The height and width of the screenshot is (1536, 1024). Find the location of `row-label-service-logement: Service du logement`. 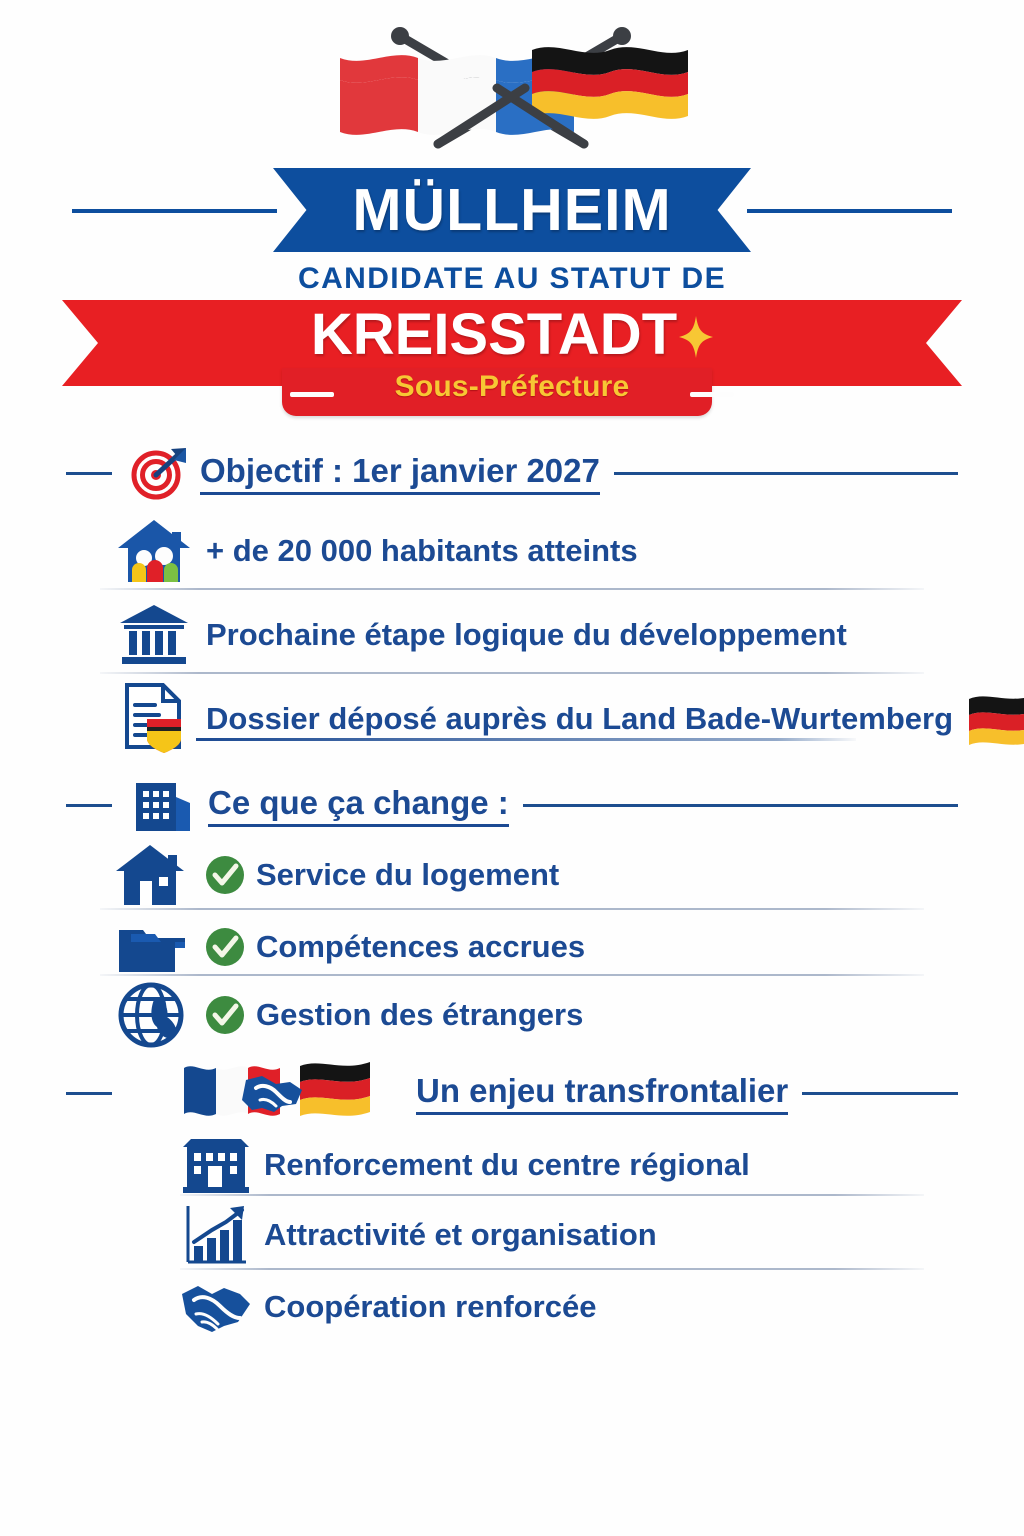

row-label-service-logement: Service du logement is located at coordinates (408, 874).